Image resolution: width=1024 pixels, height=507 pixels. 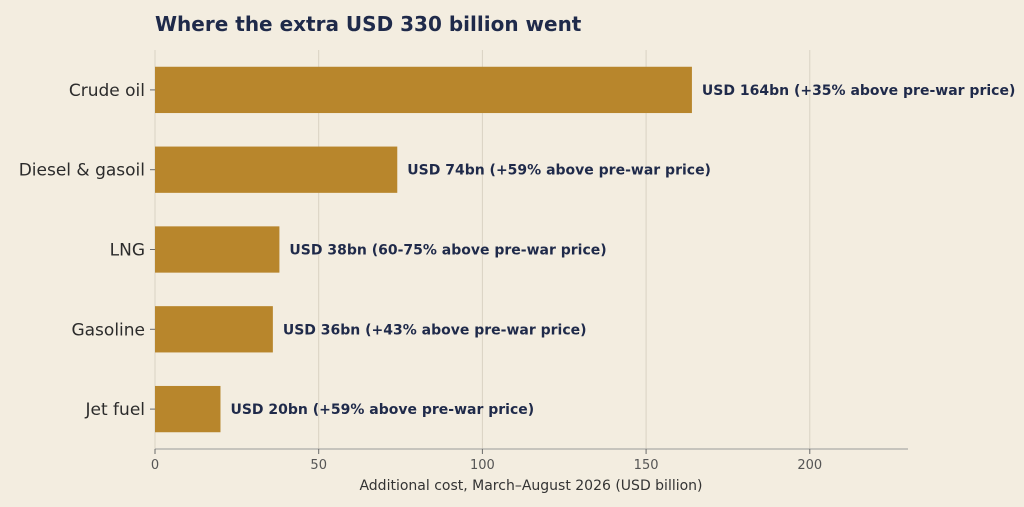 What do you see at coordinates (646, 465) in the screenshot?
I see `x-tick-label-150: 150` at bounding box center [646, 465].